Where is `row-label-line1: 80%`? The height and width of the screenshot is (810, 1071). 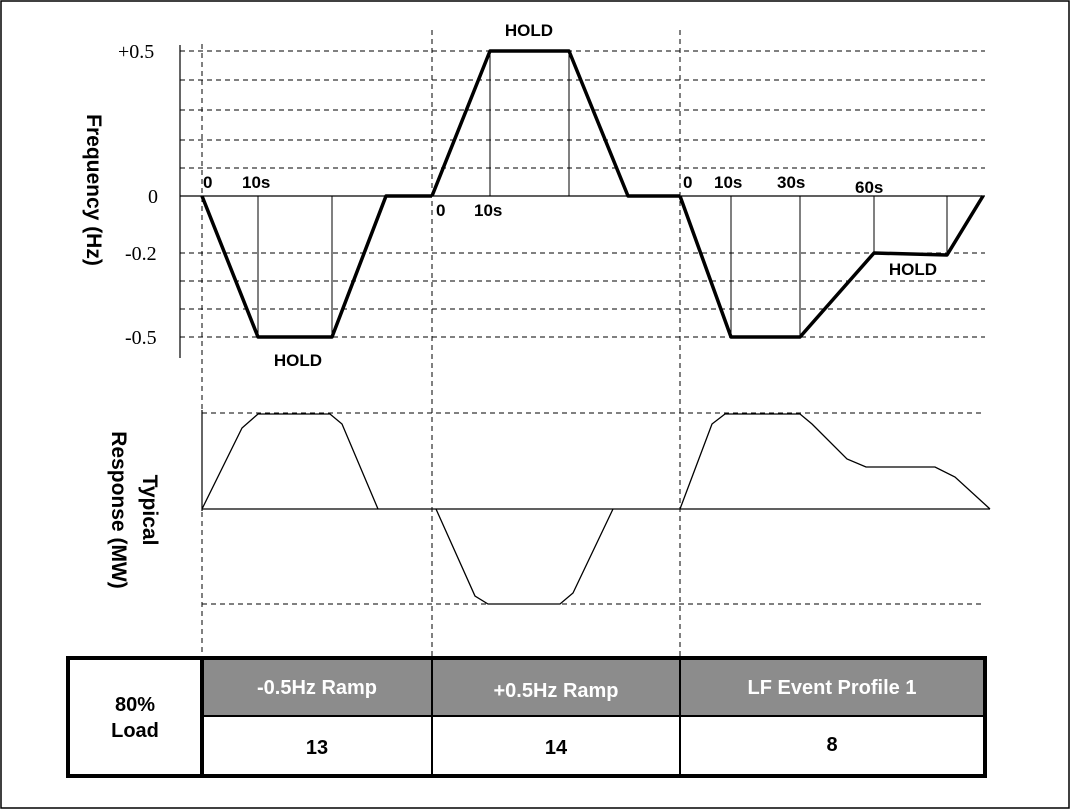
row-label-line1: 80% is located at coordinates (135, 705).